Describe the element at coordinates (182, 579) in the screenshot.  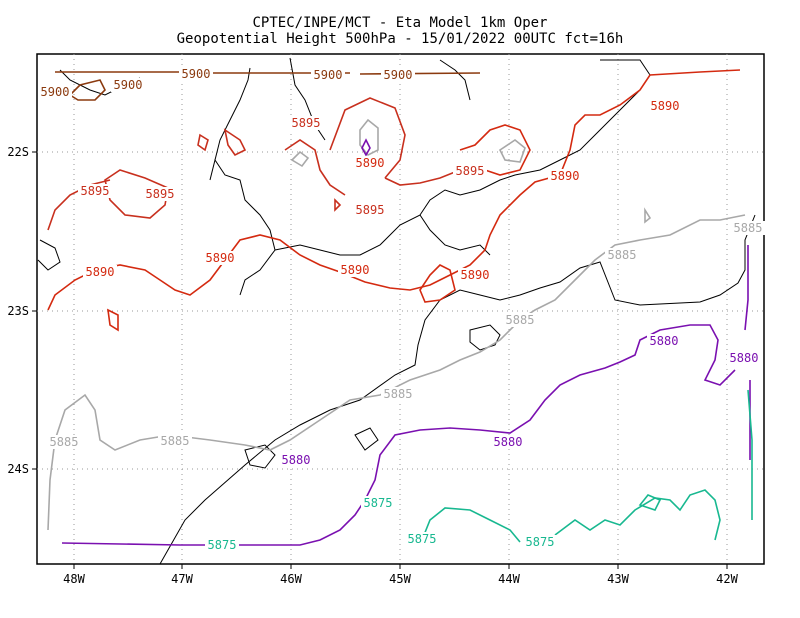
I see `x-tick-label: 47W` at that location.